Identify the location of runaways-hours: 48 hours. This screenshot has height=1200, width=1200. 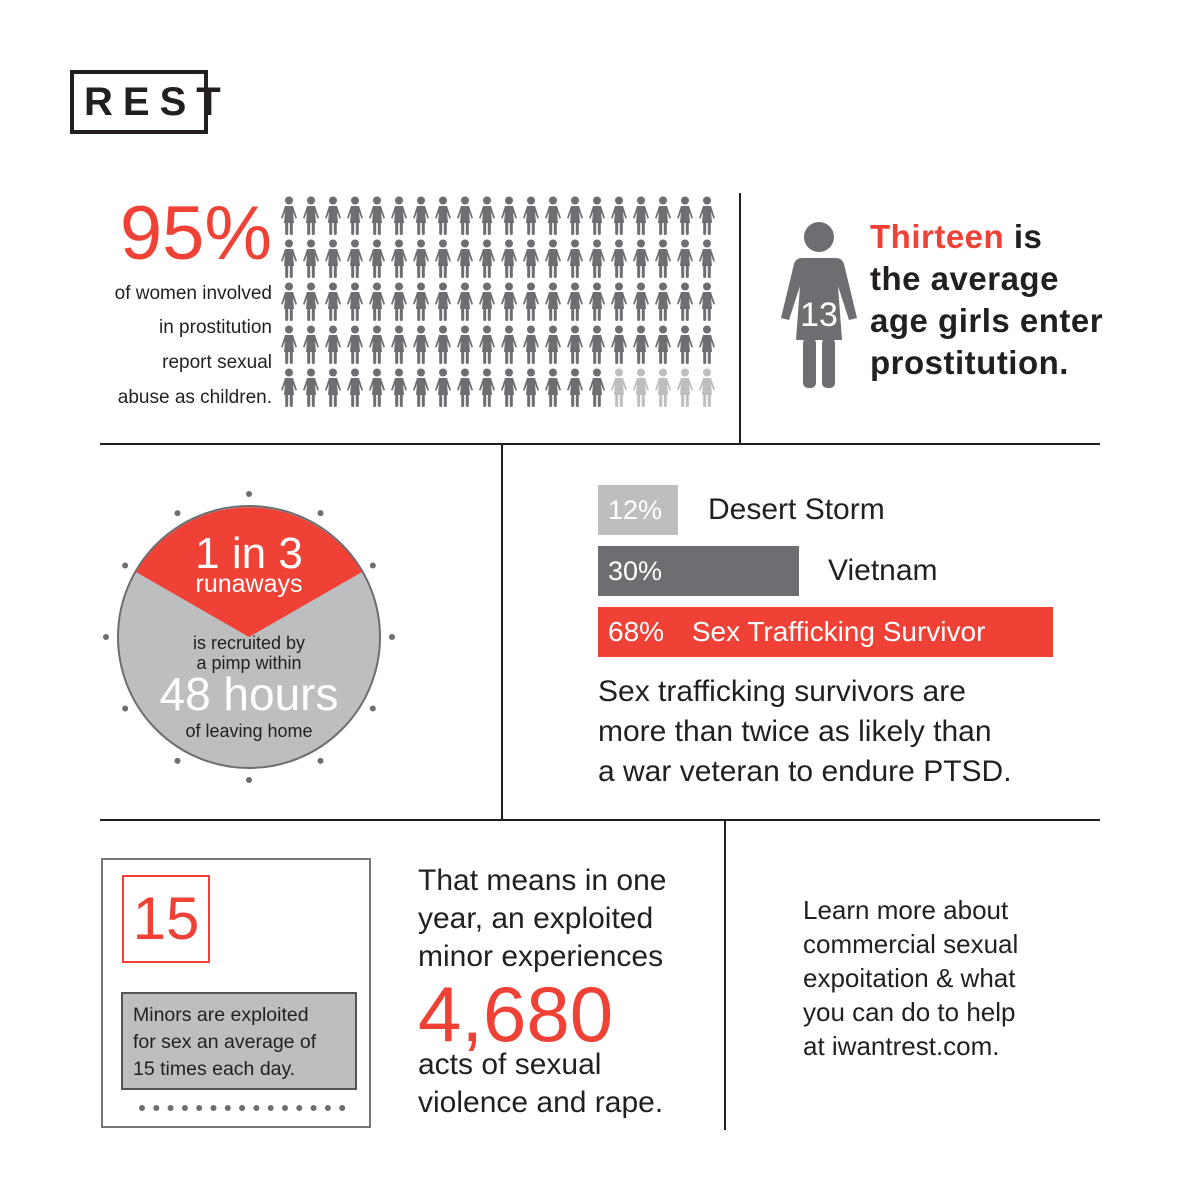
(248, 694).